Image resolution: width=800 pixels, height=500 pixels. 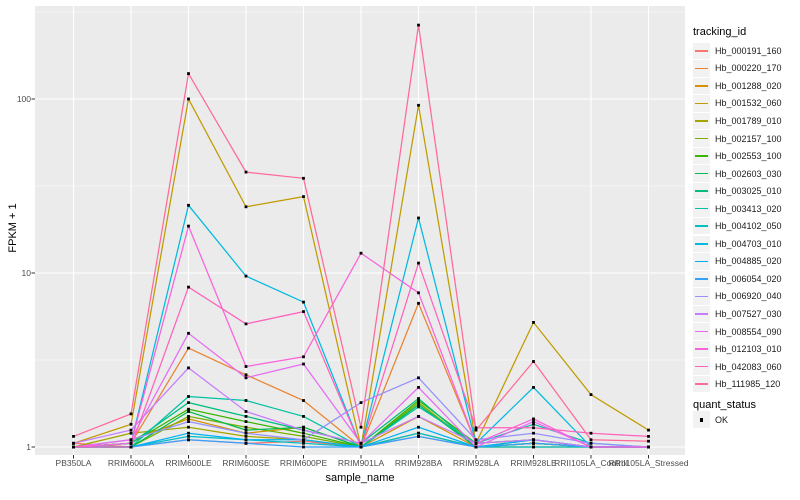 What do you see at coordinates (418, 463) in the screenshot?
I see `x-tick-label: RRIM928BA` at bounding box center [418, 463].